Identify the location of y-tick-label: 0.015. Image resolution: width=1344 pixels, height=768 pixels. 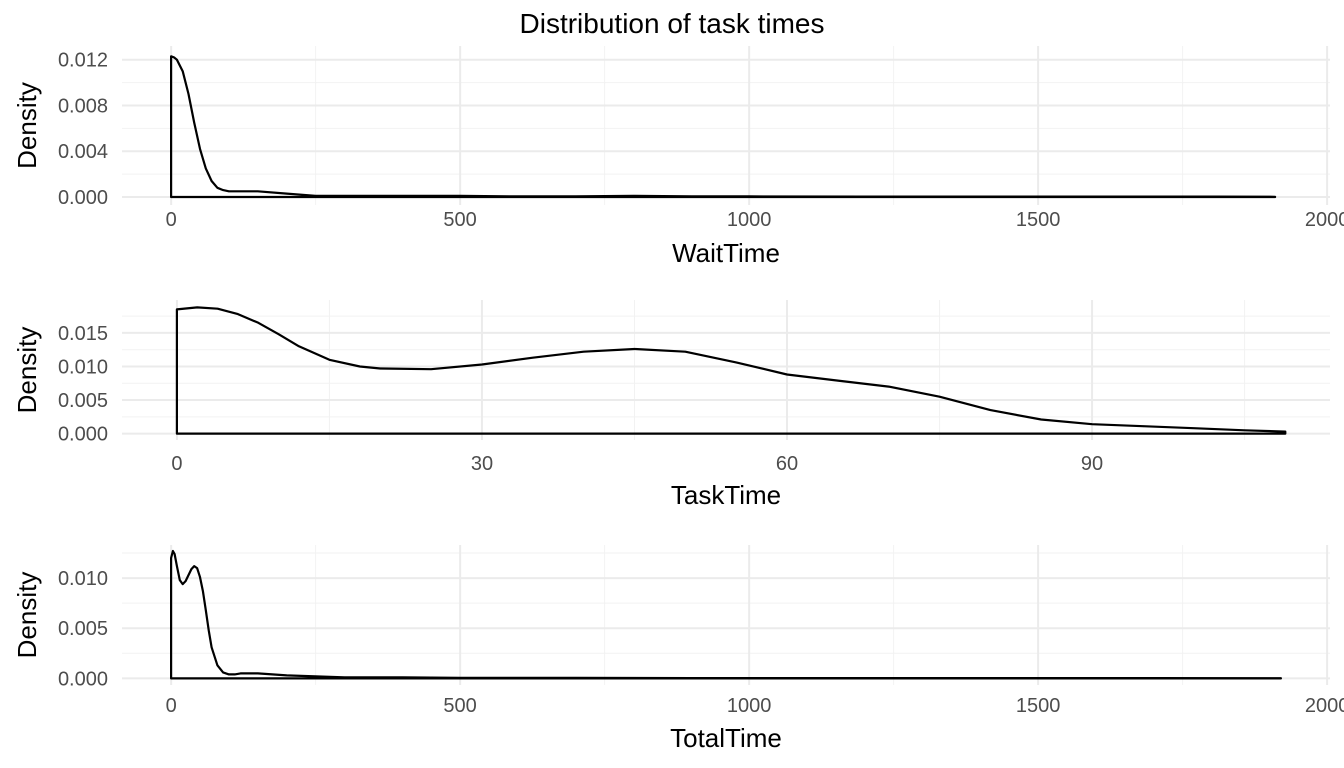
(83, 334).